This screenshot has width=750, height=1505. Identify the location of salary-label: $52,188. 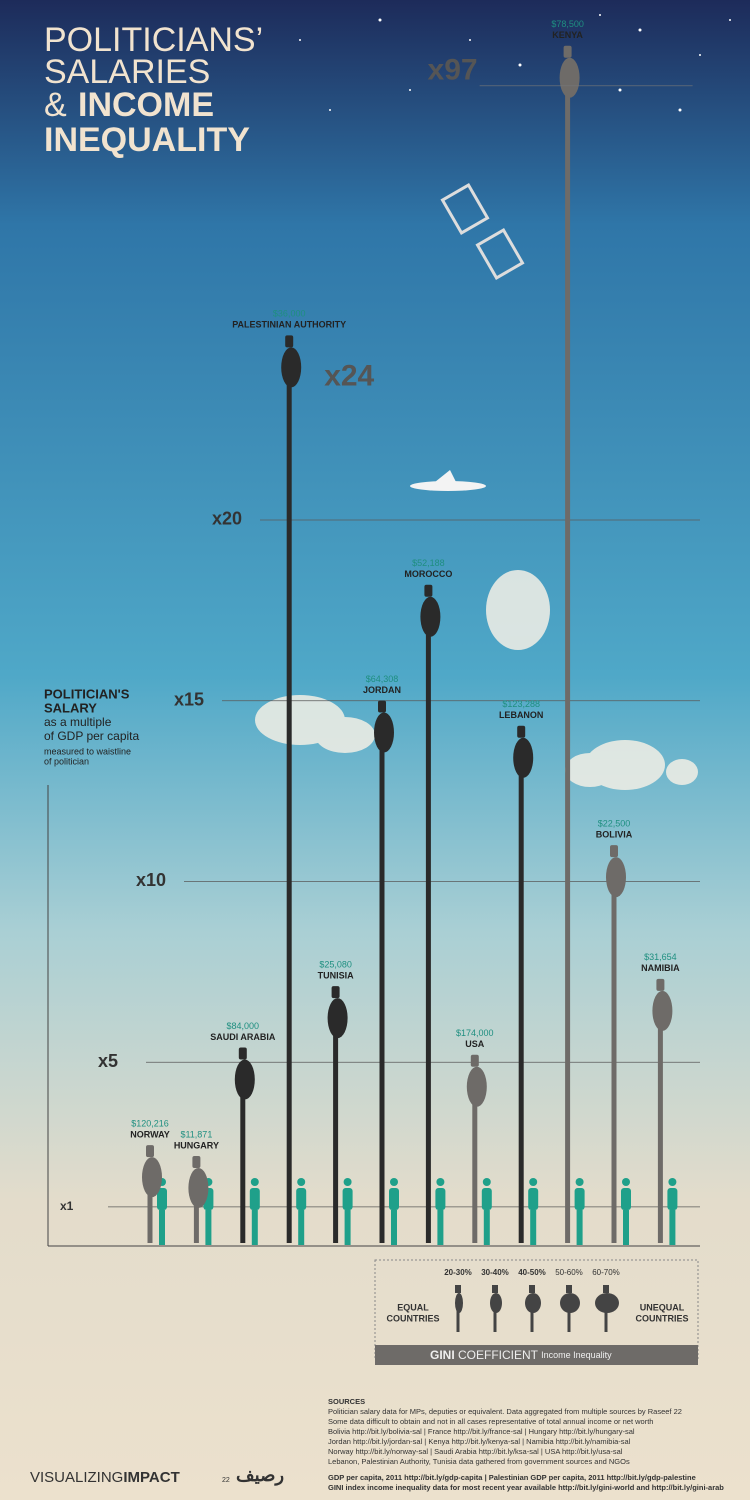
(428, 563).